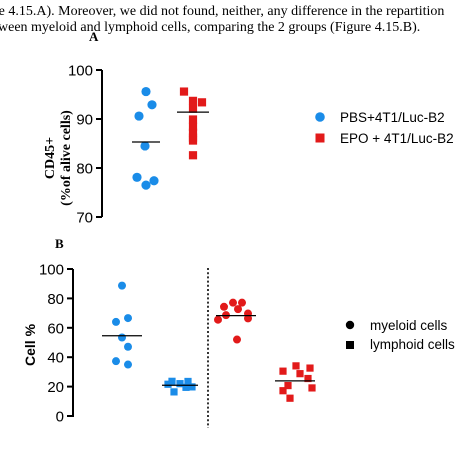  I want to click on panel-a-ylabel: CD45+ (%of alive cells), so click(58, 158).